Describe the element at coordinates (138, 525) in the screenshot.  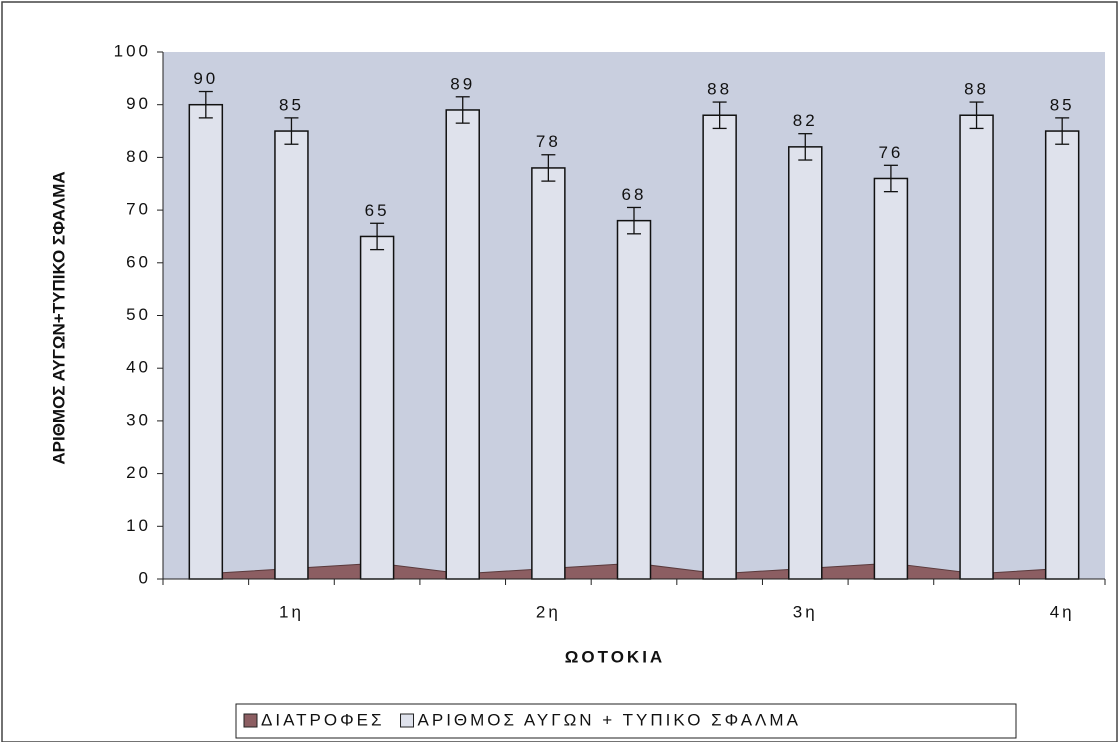
I see `y-tick-label: 10` at that location.